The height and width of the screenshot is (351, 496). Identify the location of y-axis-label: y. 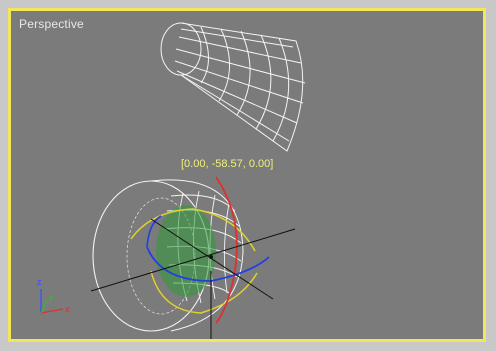
(51, 297).